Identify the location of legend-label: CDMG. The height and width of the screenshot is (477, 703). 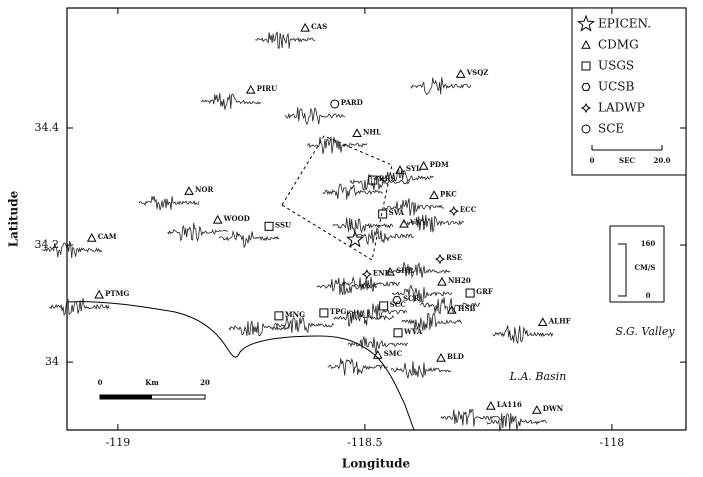
(618, 45).